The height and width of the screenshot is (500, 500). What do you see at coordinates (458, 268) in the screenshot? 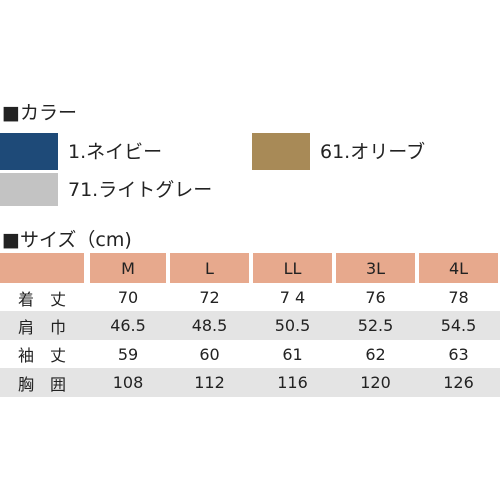
I see `header-cell: 4L` at bounding box center [458, 268].